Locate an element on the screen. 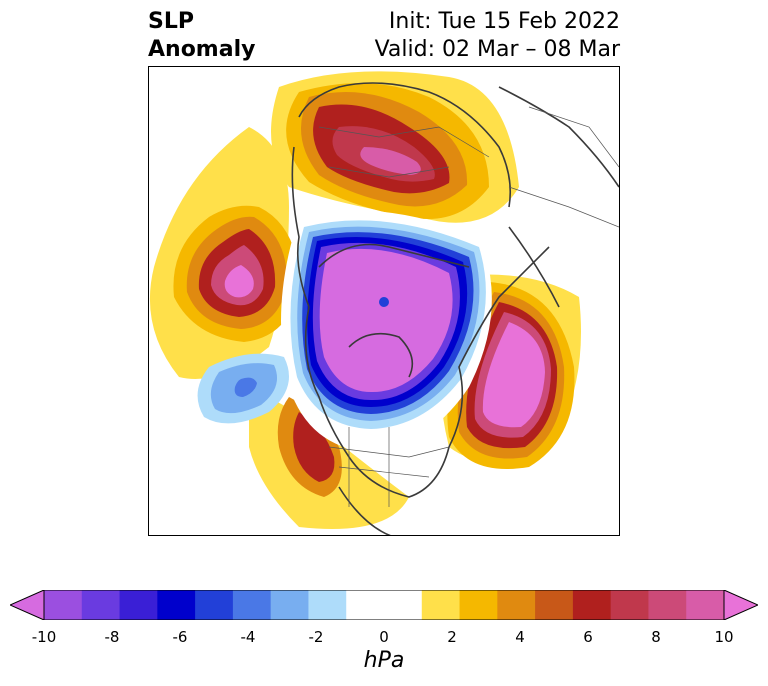 The image size is (768, 686). pacific-high-anomaly is located at coordinates (236, 273).